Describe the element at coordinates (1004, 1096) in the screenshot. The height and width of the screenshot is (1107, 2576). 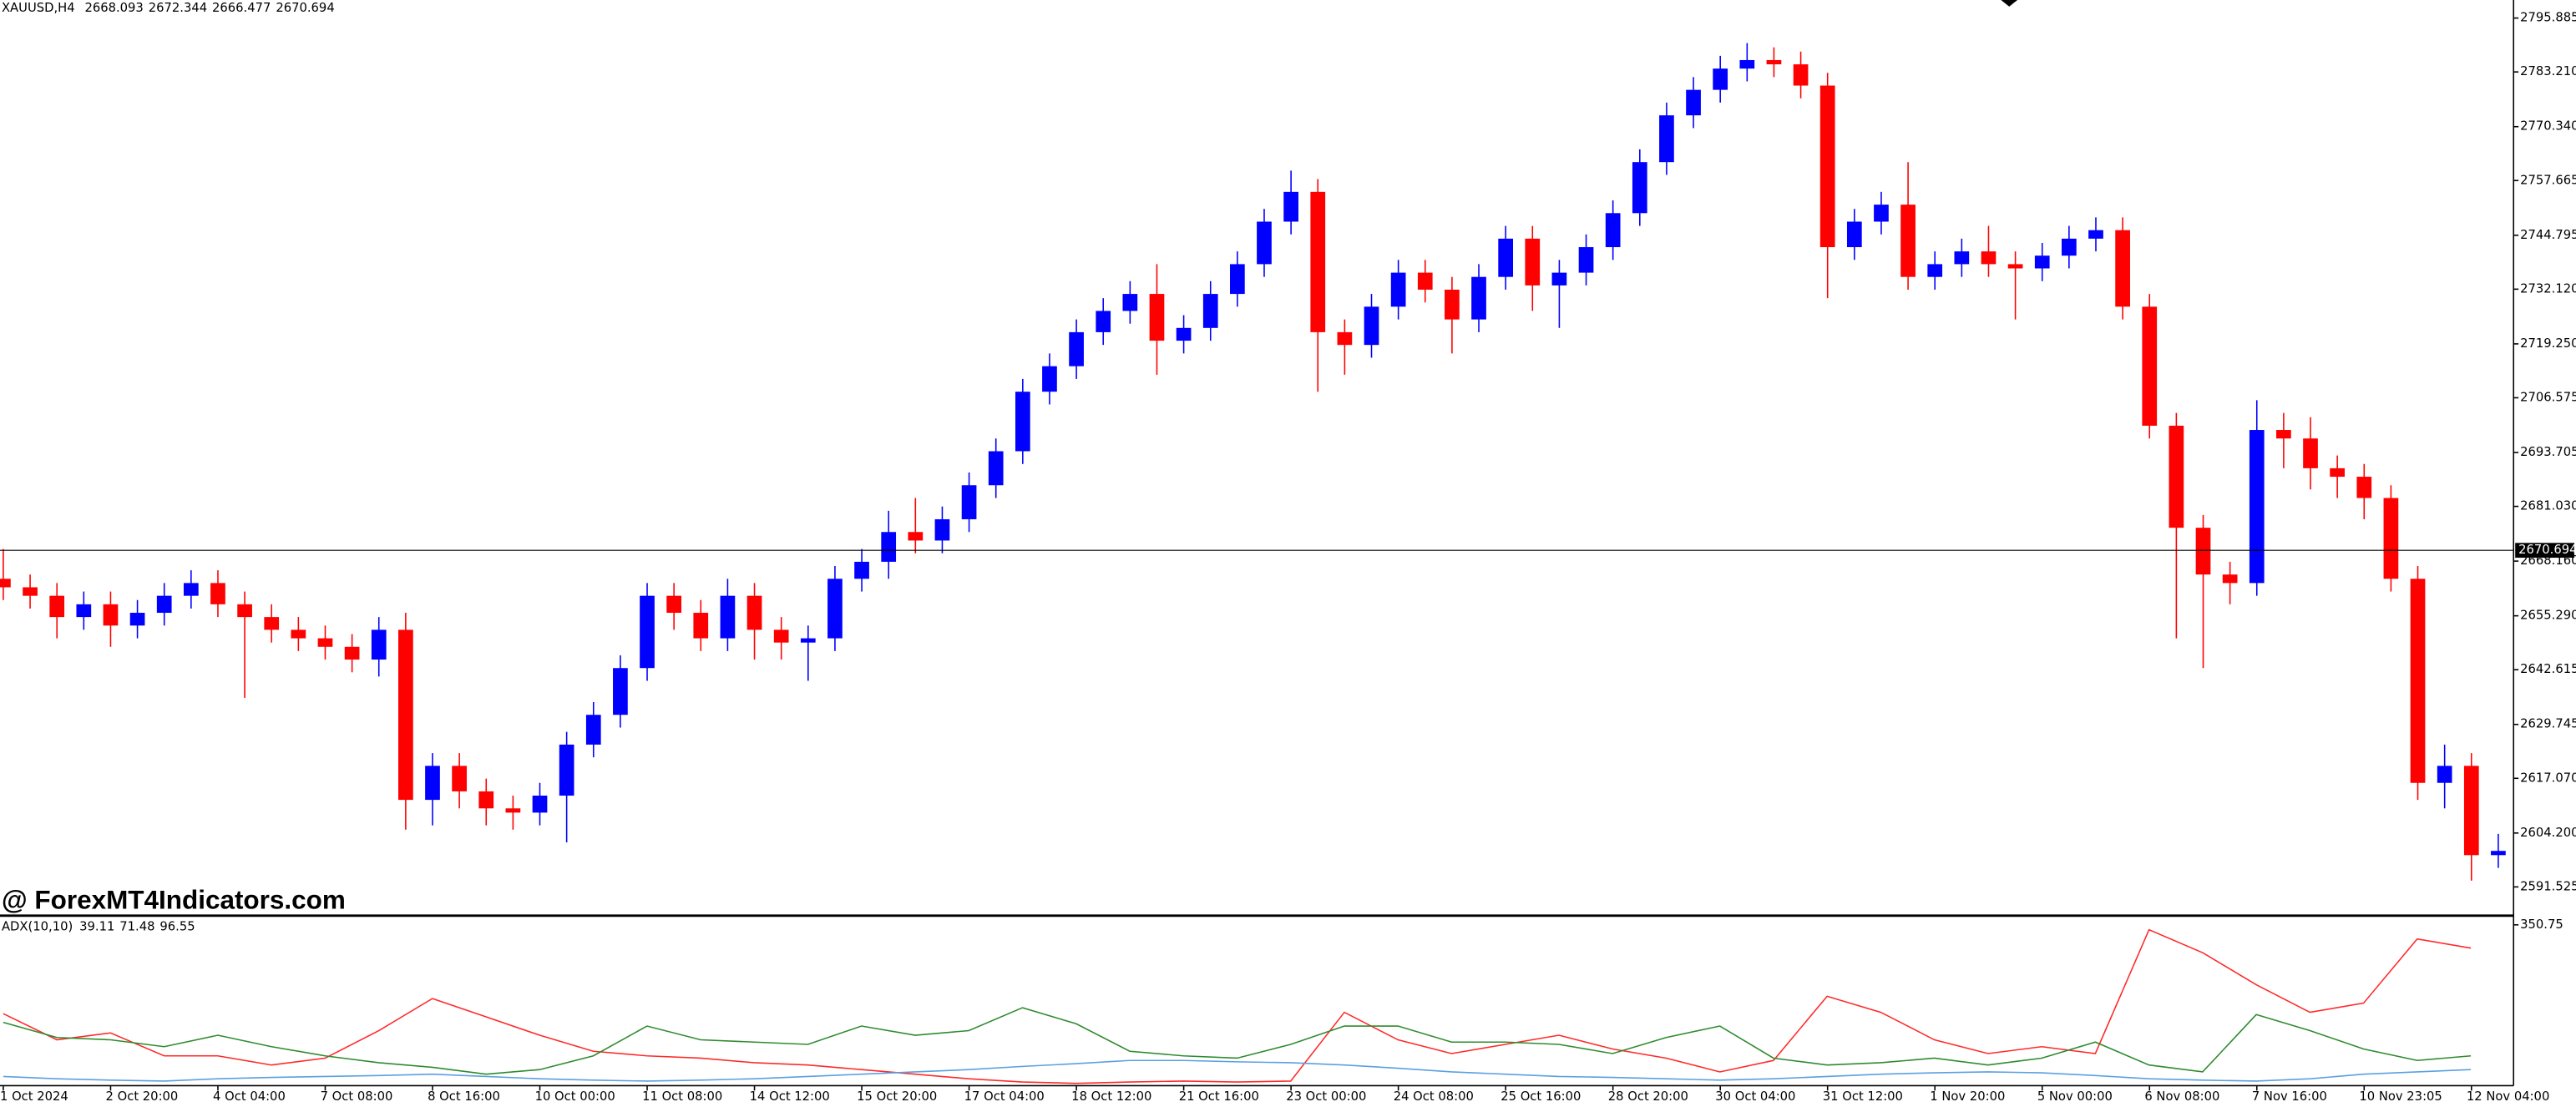
I see `x-tick-label: 17 Oct 04:00` at that location.